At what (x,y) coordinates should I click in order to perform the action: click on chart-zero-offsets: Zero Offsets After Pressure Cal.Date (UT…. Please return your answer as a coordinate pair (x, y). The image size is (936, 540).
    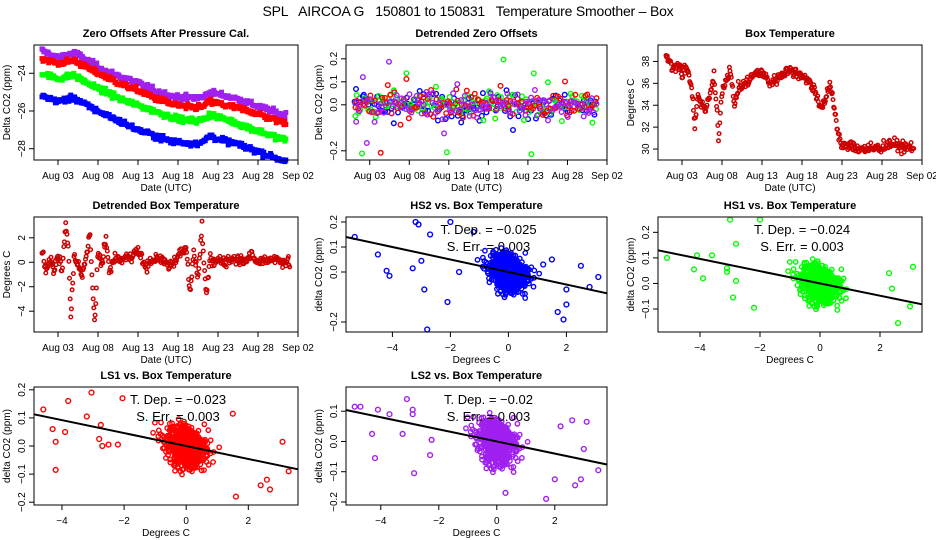
    Looking at the image, I should click on (158, 111).